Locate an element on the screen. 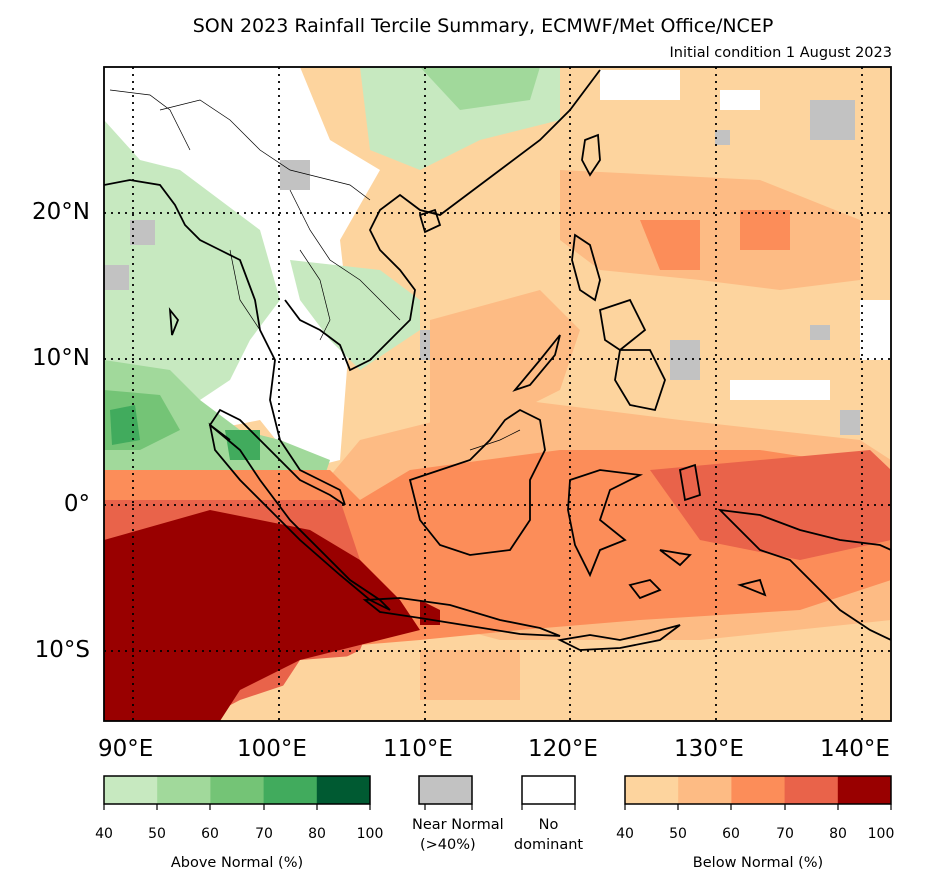 Image resolution: width=926 pixels, height=893 pixels. above-normal-colorbar is located at coordinates (237, 790).